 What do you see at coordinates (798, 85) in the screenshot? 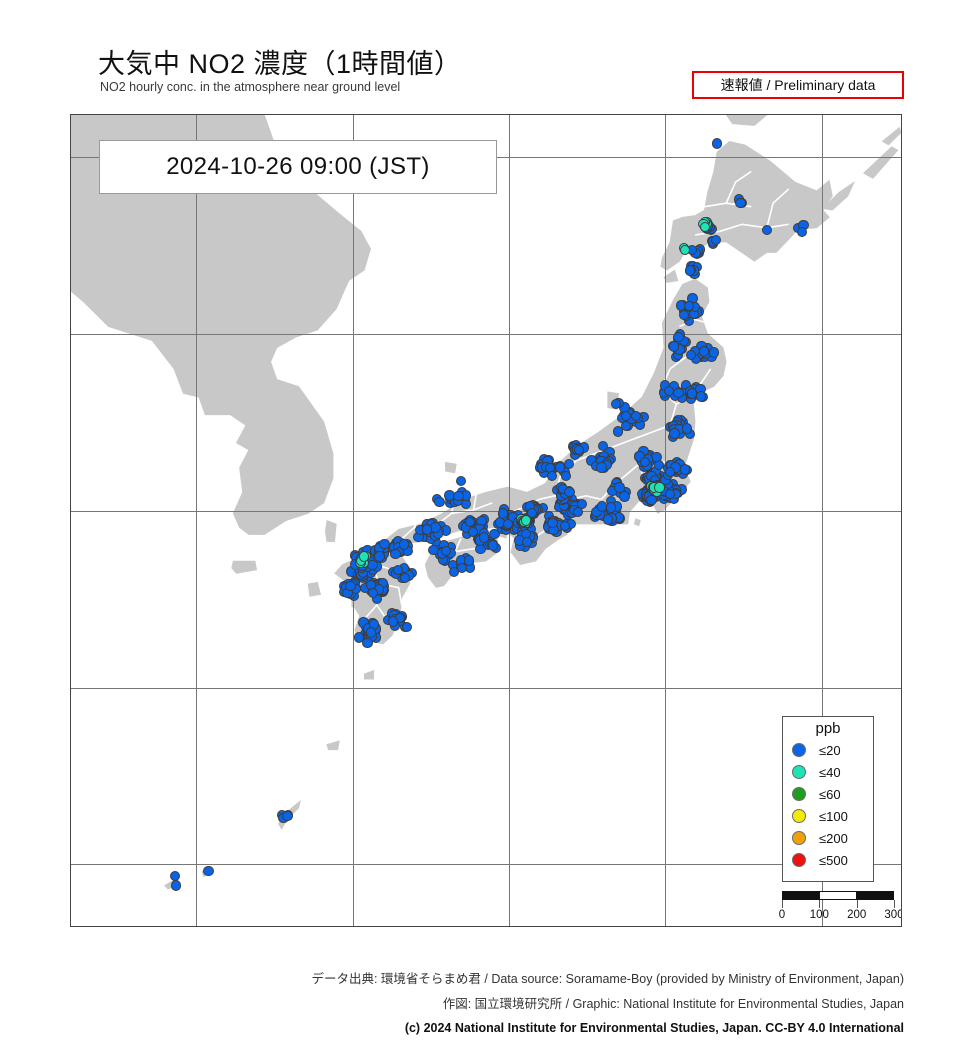
I see `preliminary-data-badge: 速報値 / Preliminary data` at bounding box center [798, 85].